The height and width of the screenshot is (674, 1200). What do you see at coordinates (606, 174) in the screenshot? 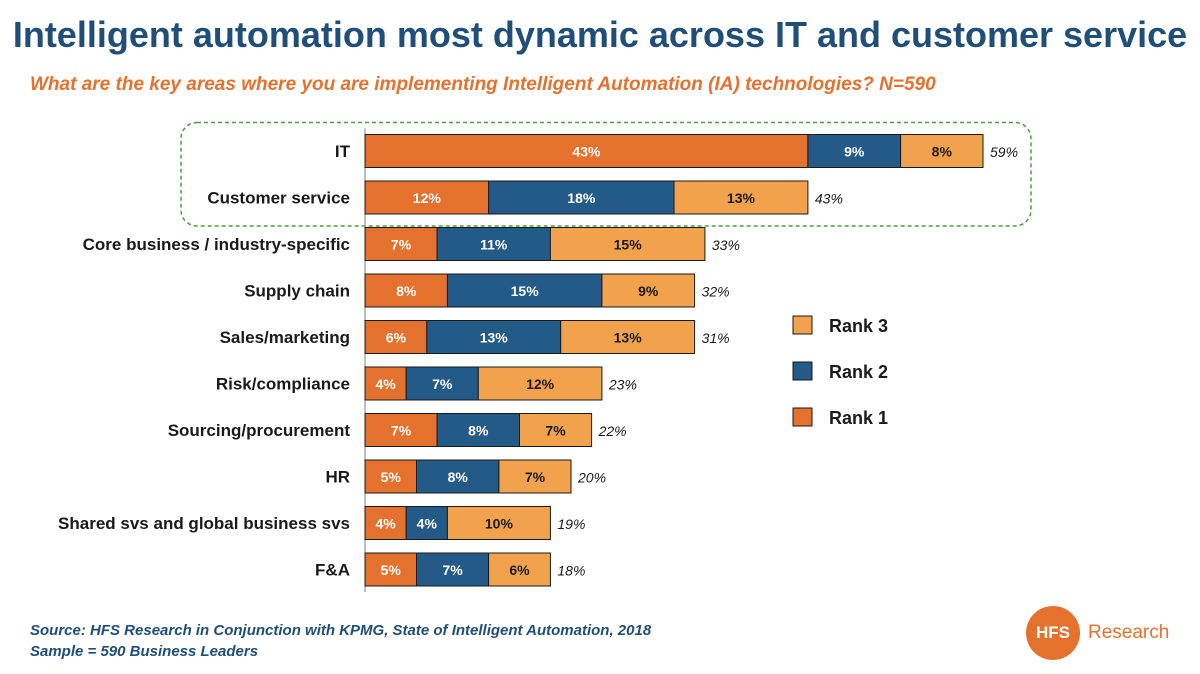
I see `highlight-box` at bounding box center [606, 174].